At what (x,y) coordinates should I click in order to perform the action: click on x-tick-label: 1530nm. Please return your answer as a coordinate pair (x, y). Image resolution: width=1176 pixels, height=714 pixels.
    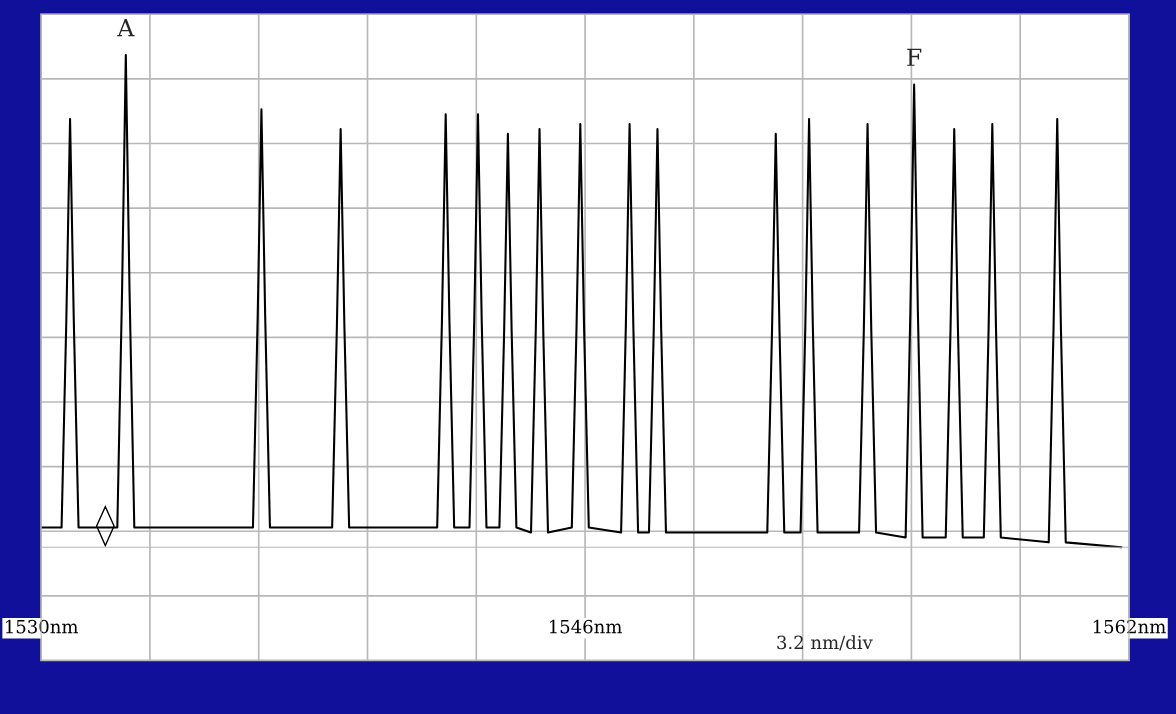
    Looking at the image, I should click on (42, 626).